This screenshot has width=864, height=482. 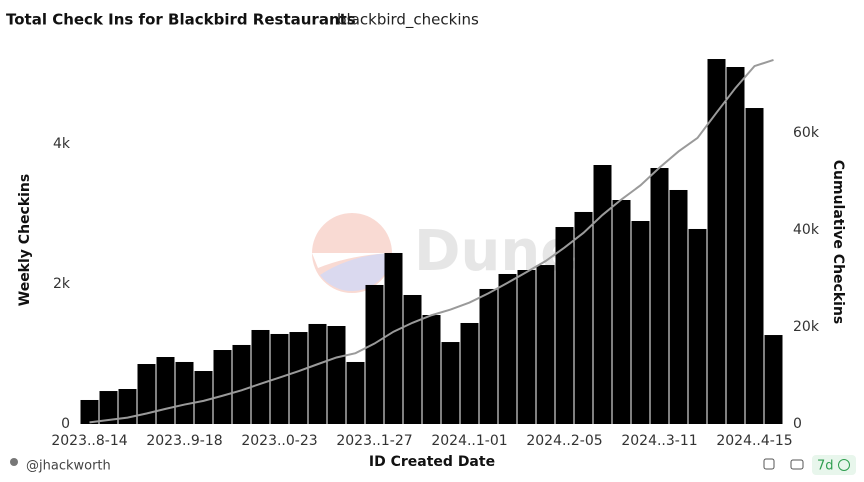 I want to click on x-tick-label: 2023..9-18, so click(x=184, y=441).